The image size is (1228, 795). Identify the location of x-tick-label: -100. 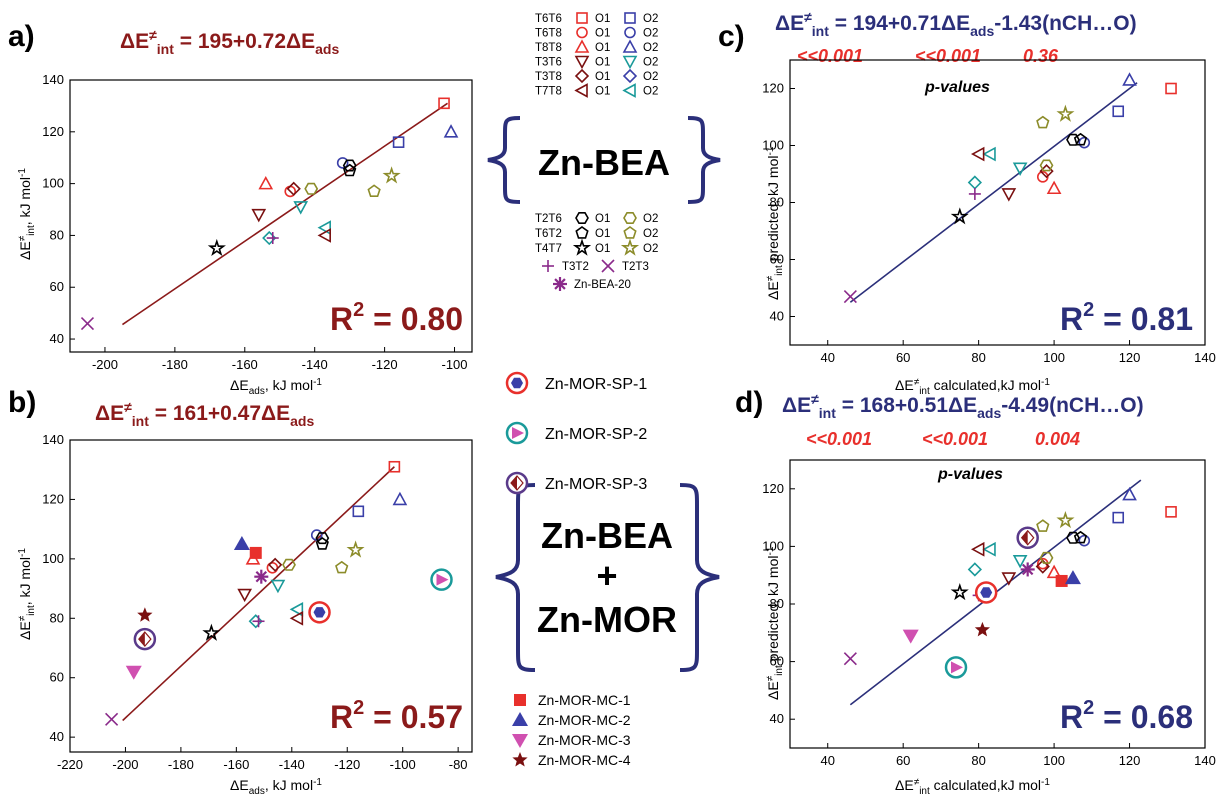
(455, 364).